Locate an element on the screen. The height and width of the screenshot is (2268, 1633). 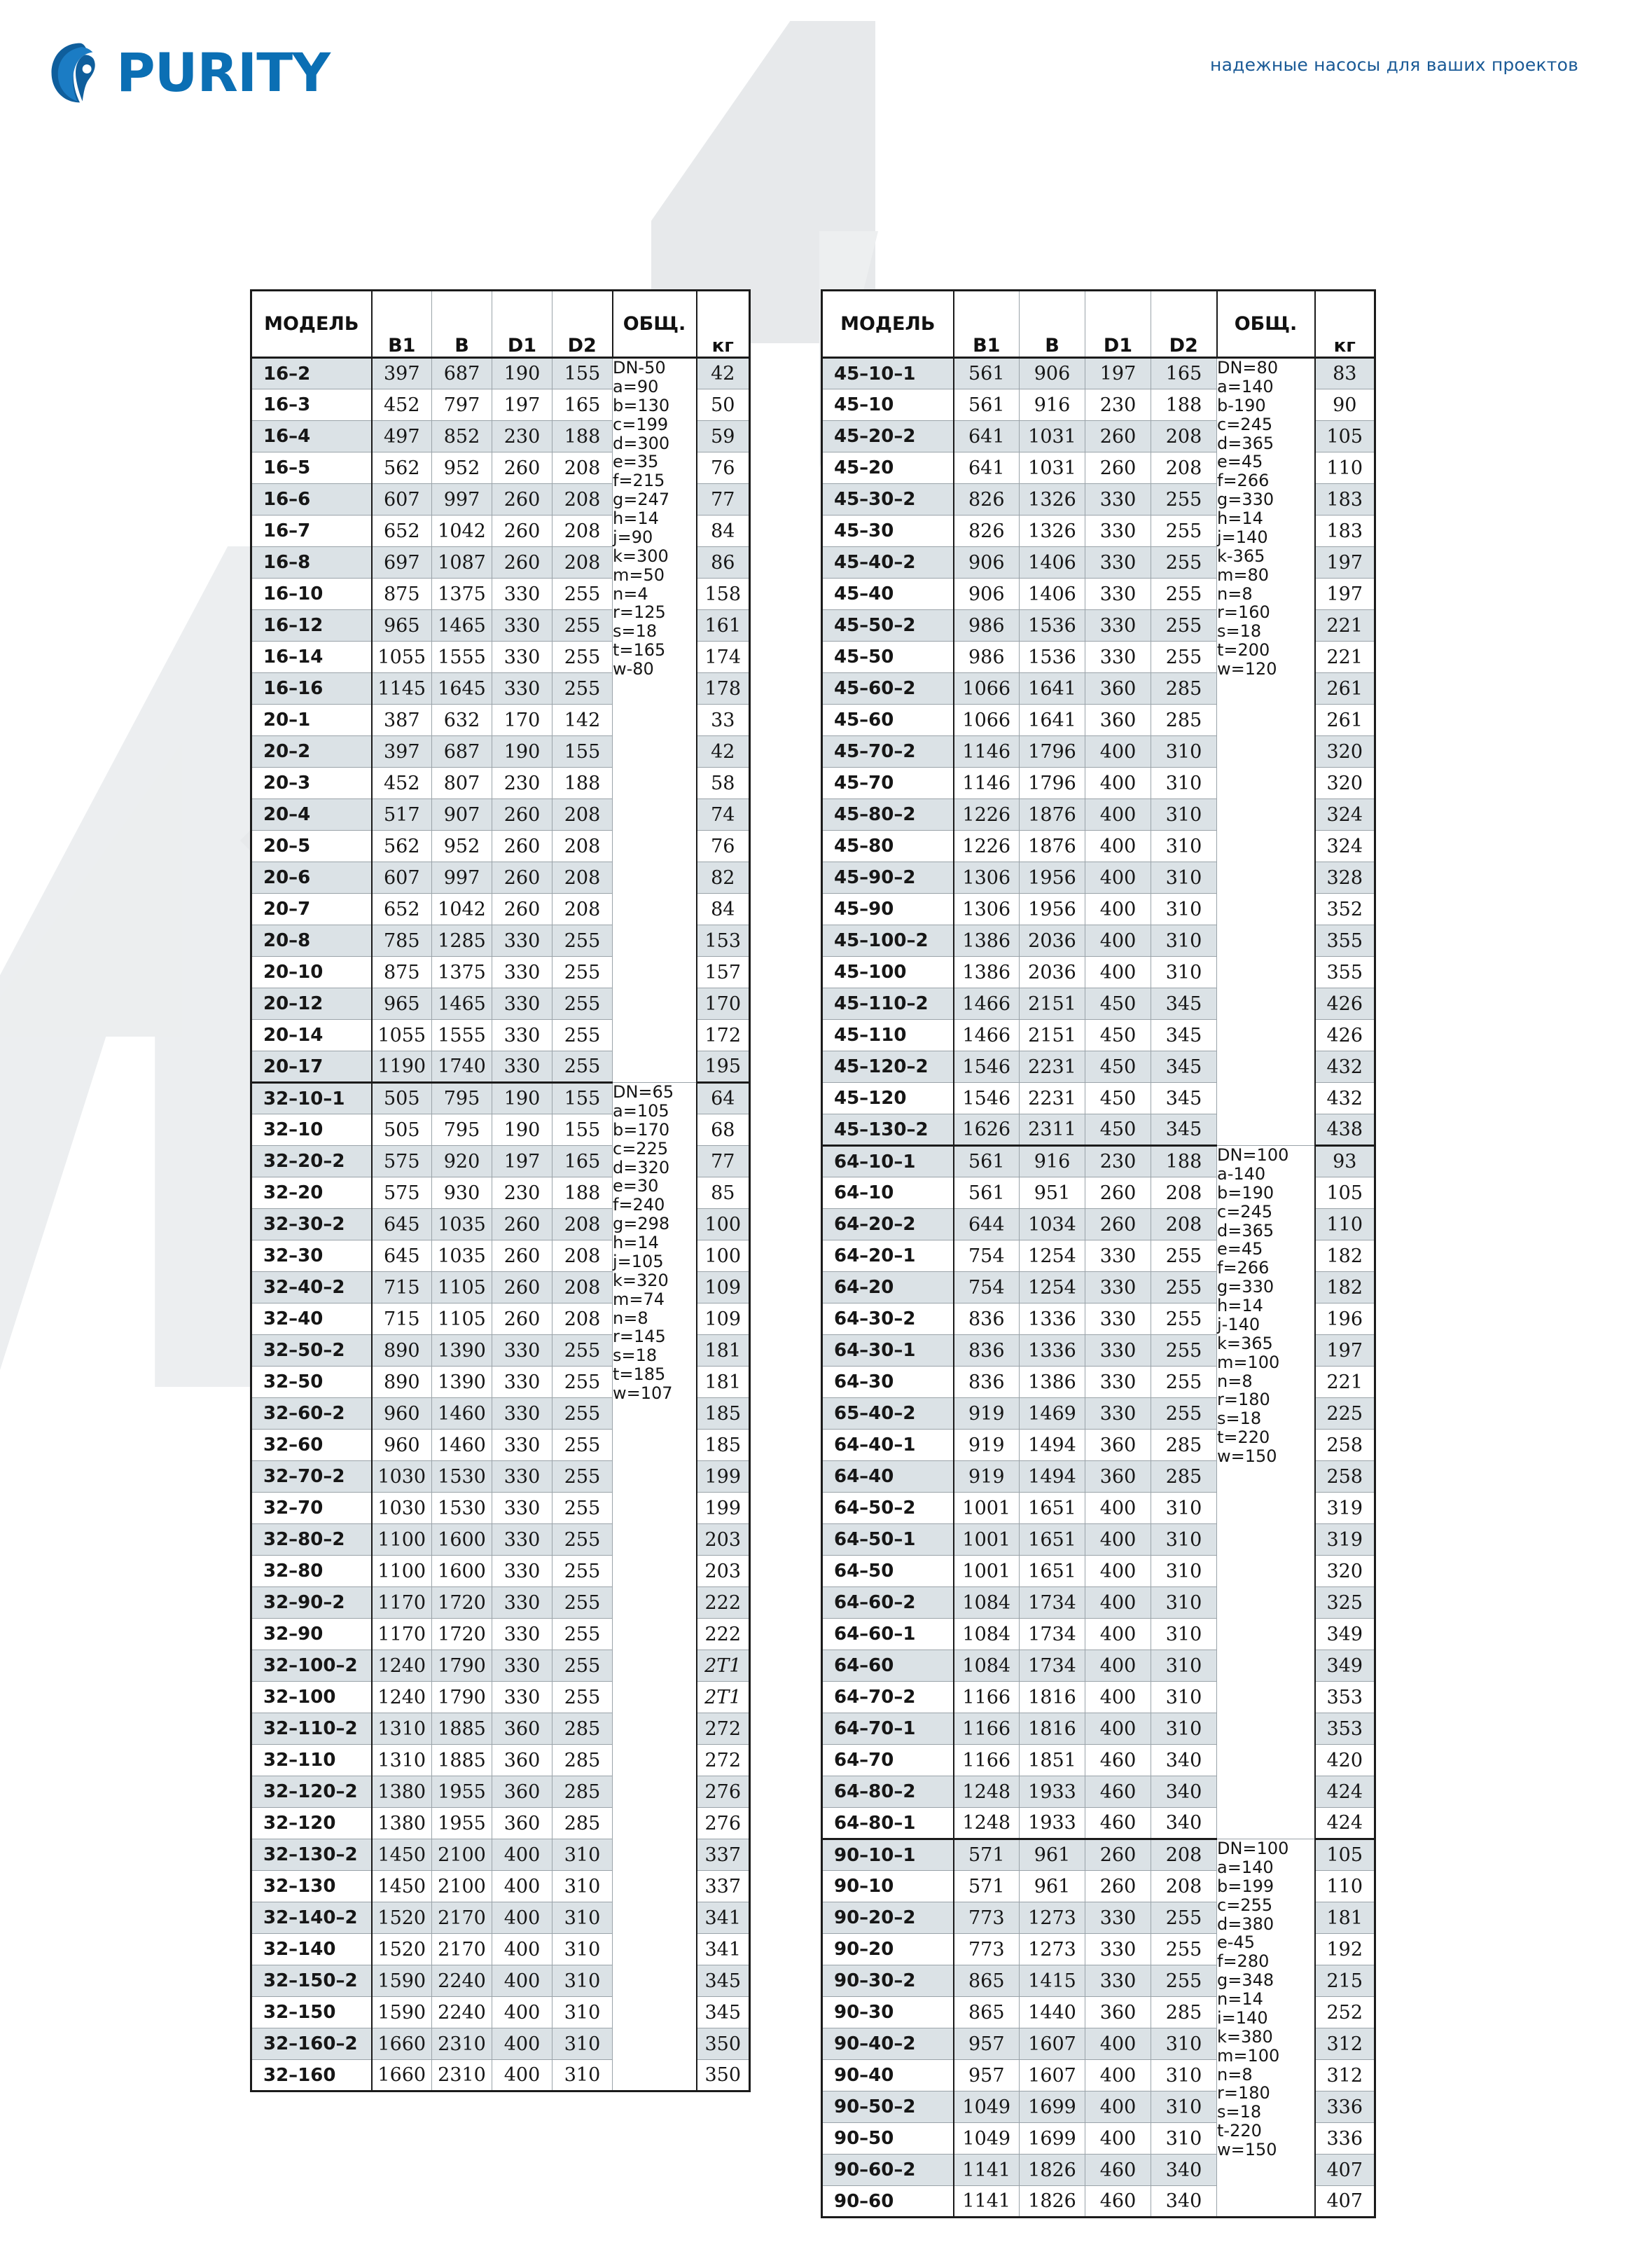
cell-b1: 1190 is located at coordinates (401, 1067).